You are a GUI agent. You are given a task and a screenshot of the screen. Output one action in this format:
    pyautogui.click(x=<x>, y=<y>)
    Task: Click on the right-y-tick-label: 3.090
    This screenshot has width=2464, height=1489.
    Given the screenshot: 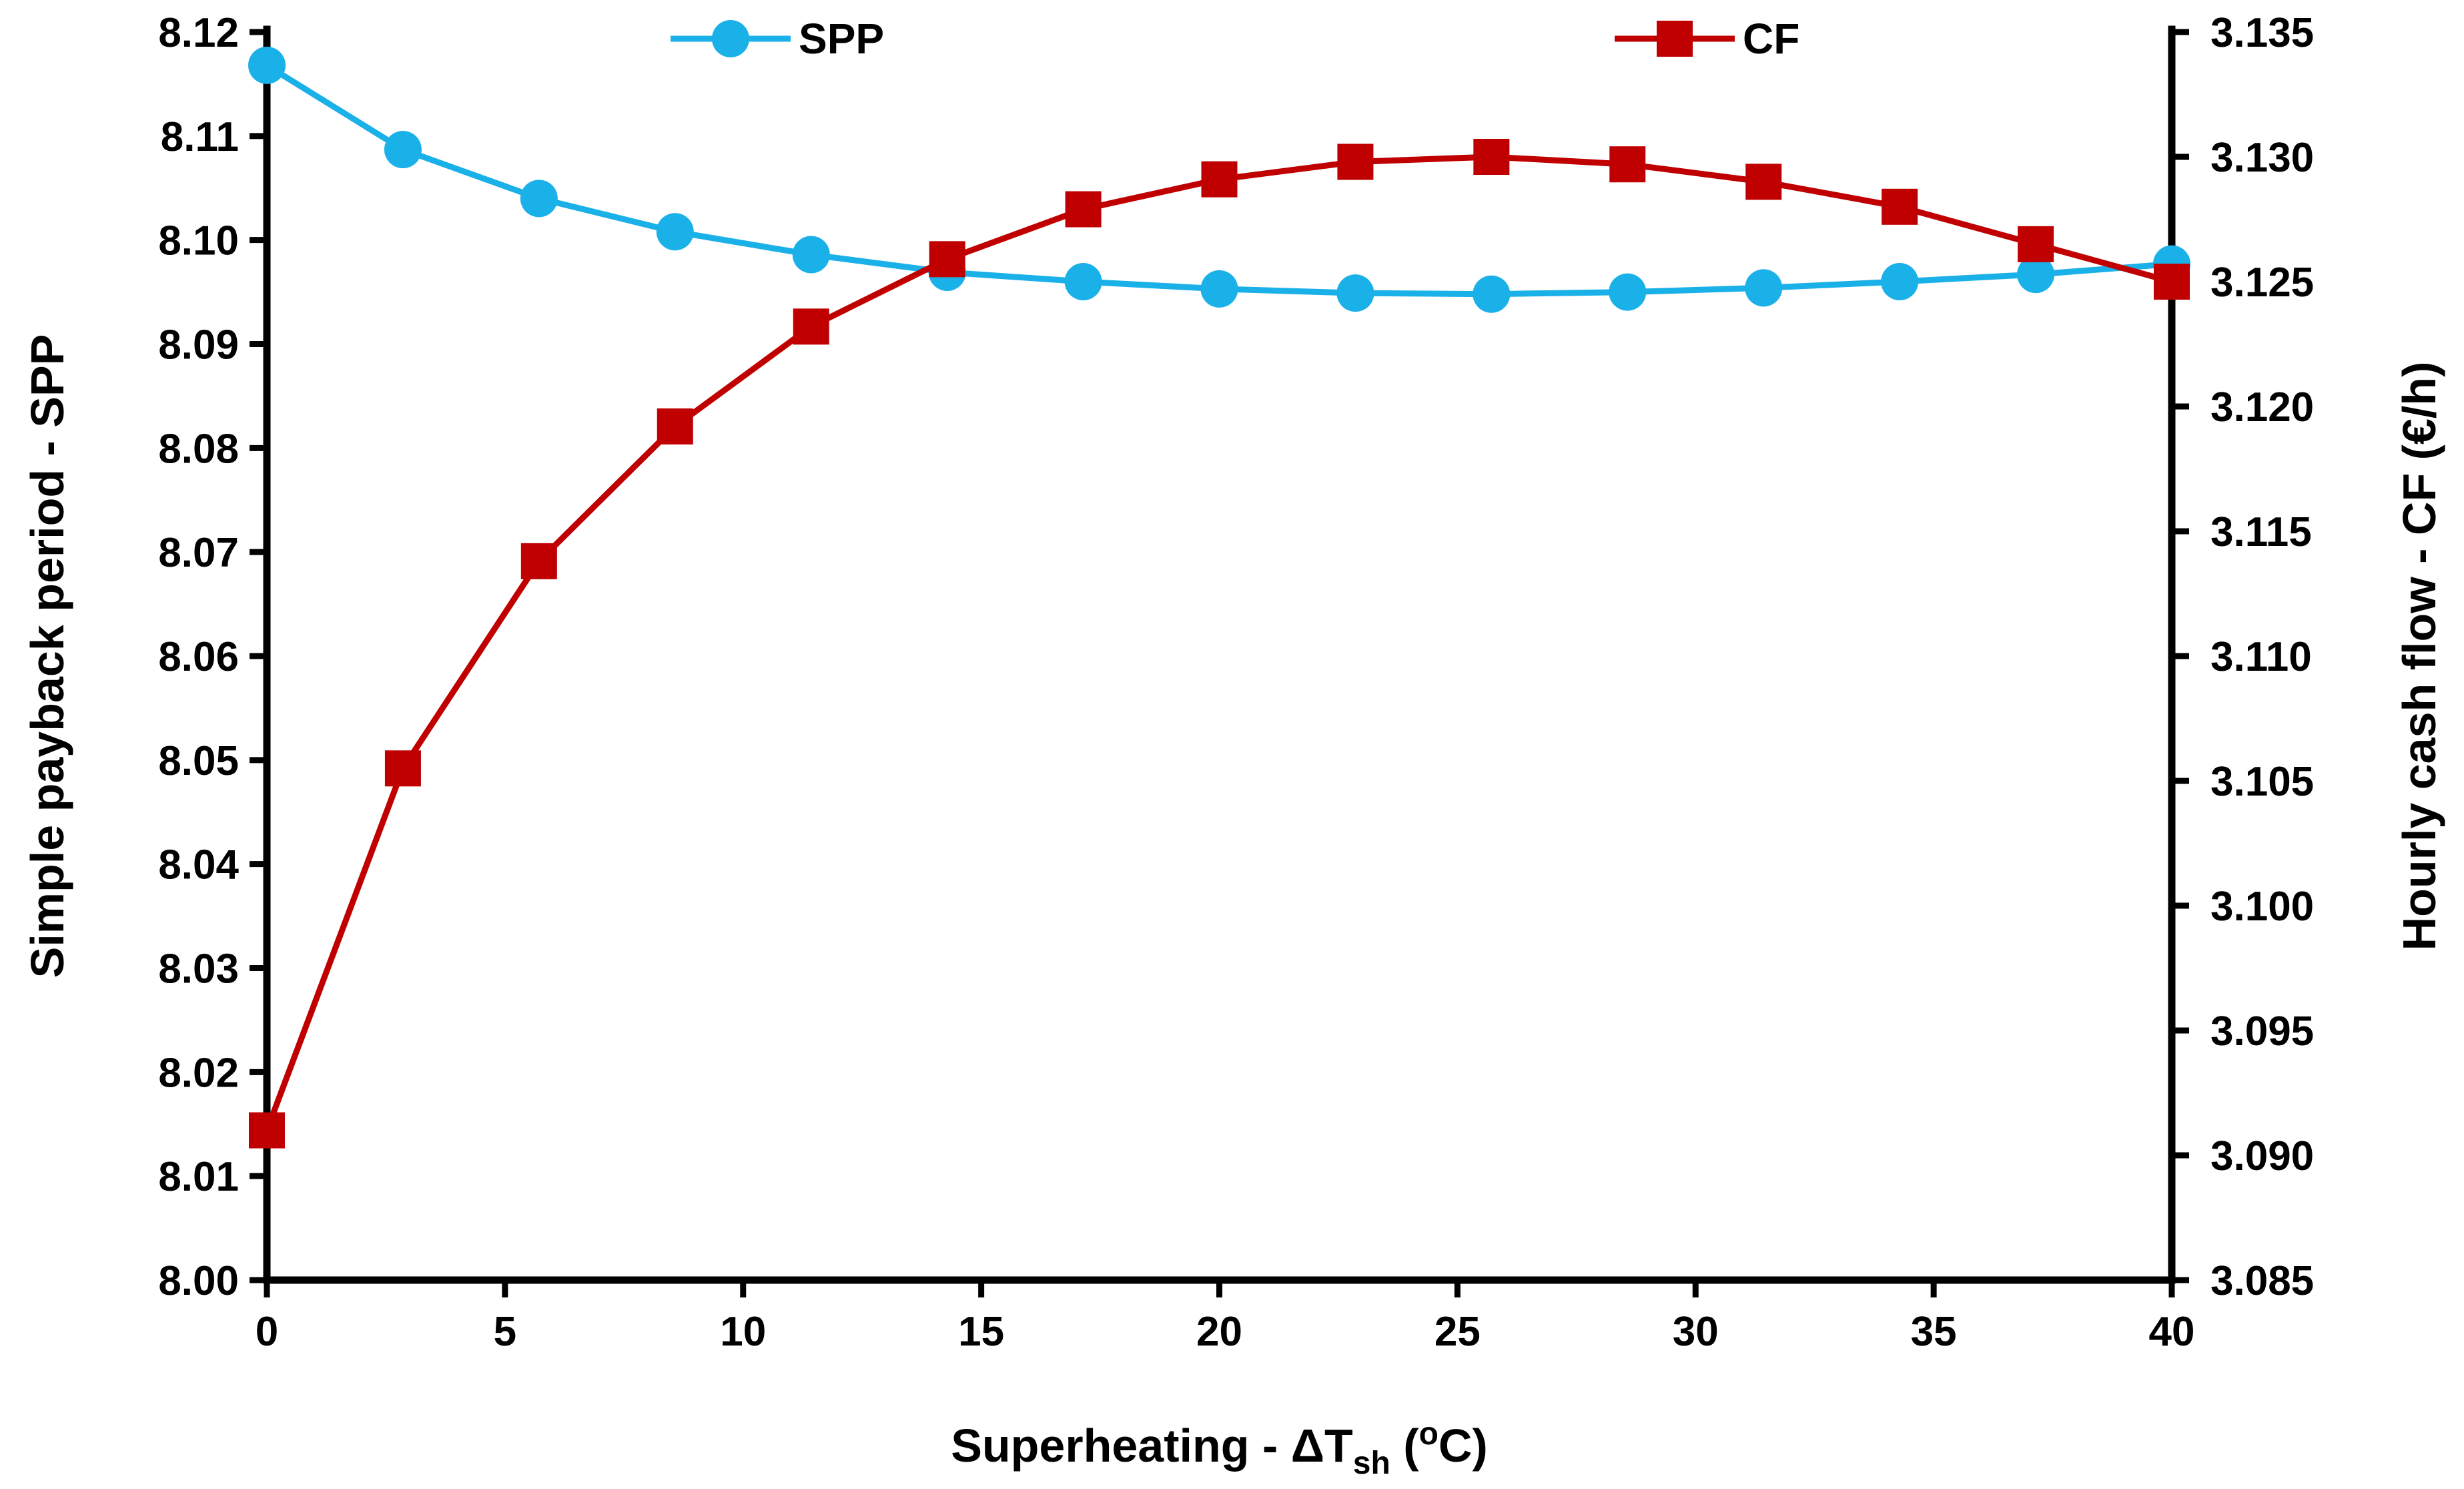 What is the action you would take?
    pyautogui.click(x=2262, y=1156)
    